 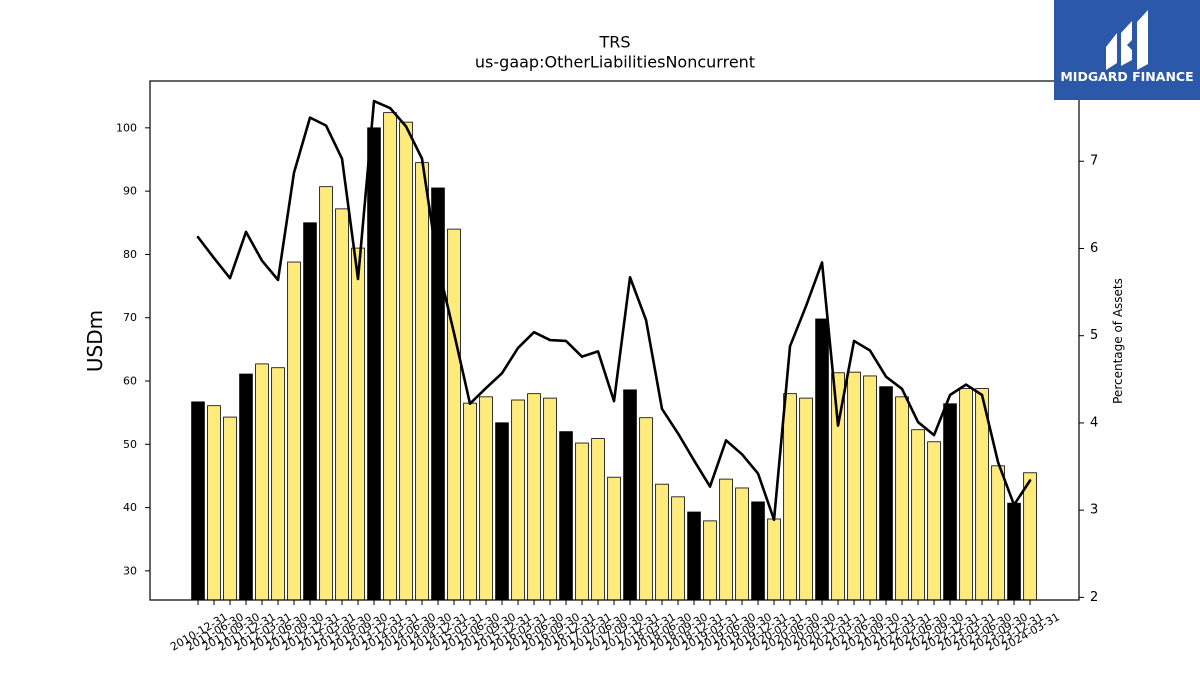 I want to click on y-axis-right: 2 3 4 5 6 7, so click(x=1088, y=379).